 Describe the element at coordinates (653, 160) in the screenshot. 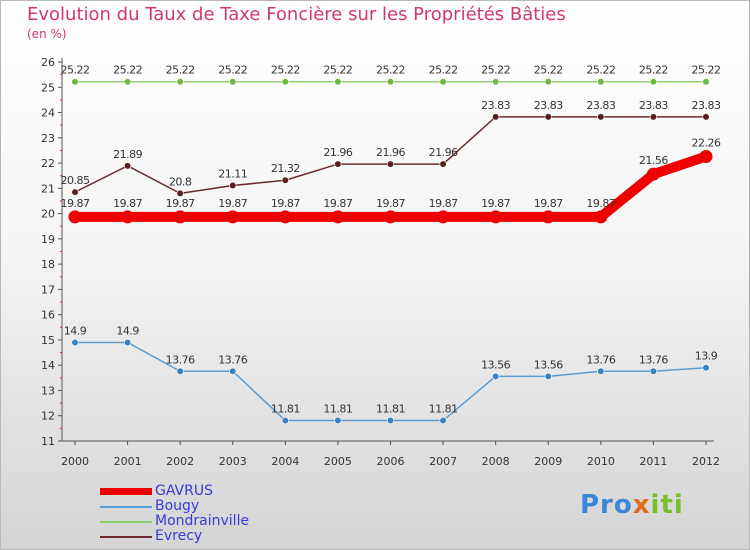

I see `data-label-gavrus: 21.56` at that location.